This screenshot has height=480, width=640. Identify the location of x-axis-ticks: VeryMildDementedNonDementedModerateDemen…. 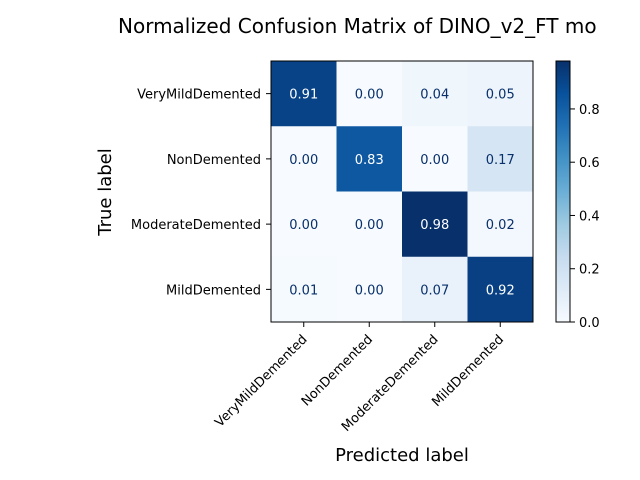
(359, 378).